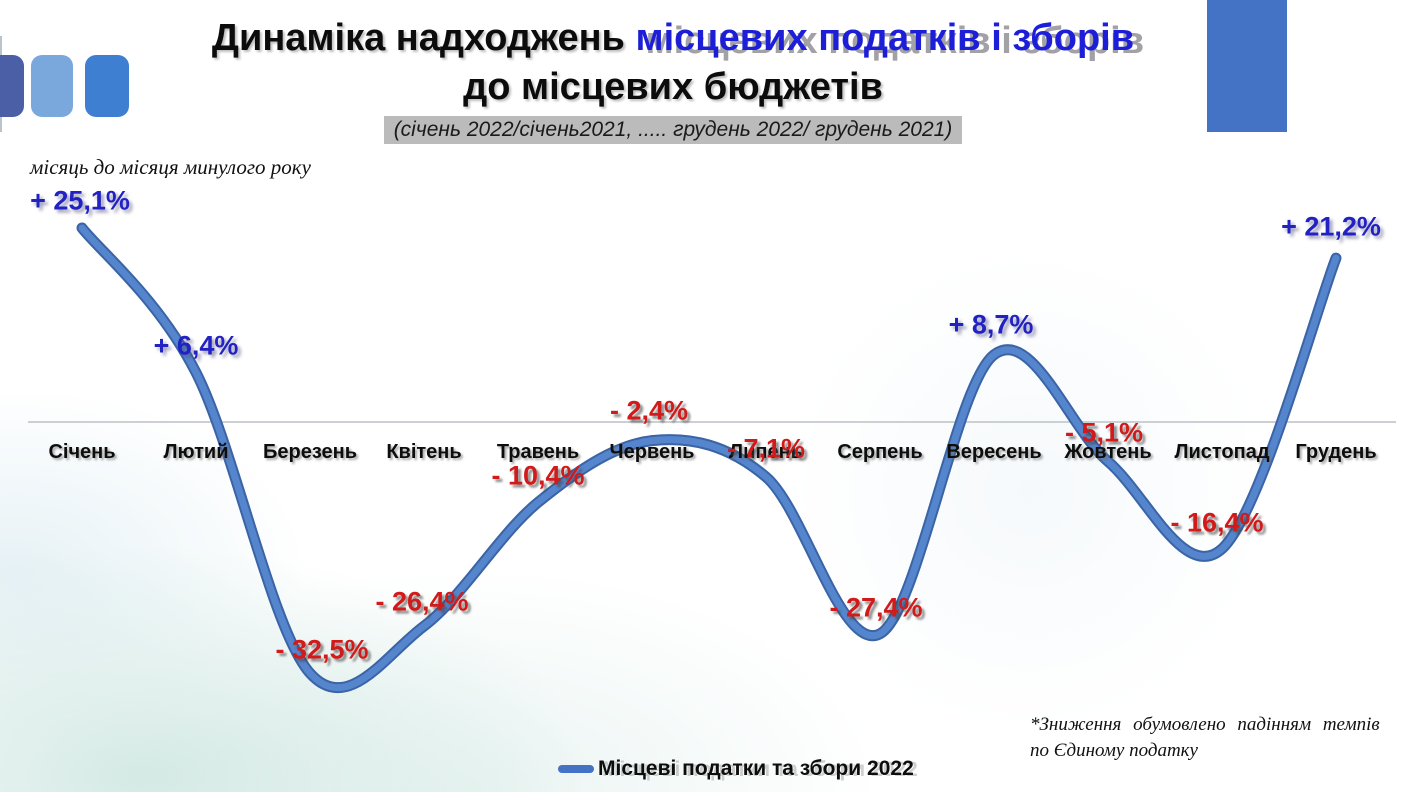  What do you see at coordinates (576, 769) in the screenshot?
I see `legend-line-swatch-icon` at bounding box center [576, 769].